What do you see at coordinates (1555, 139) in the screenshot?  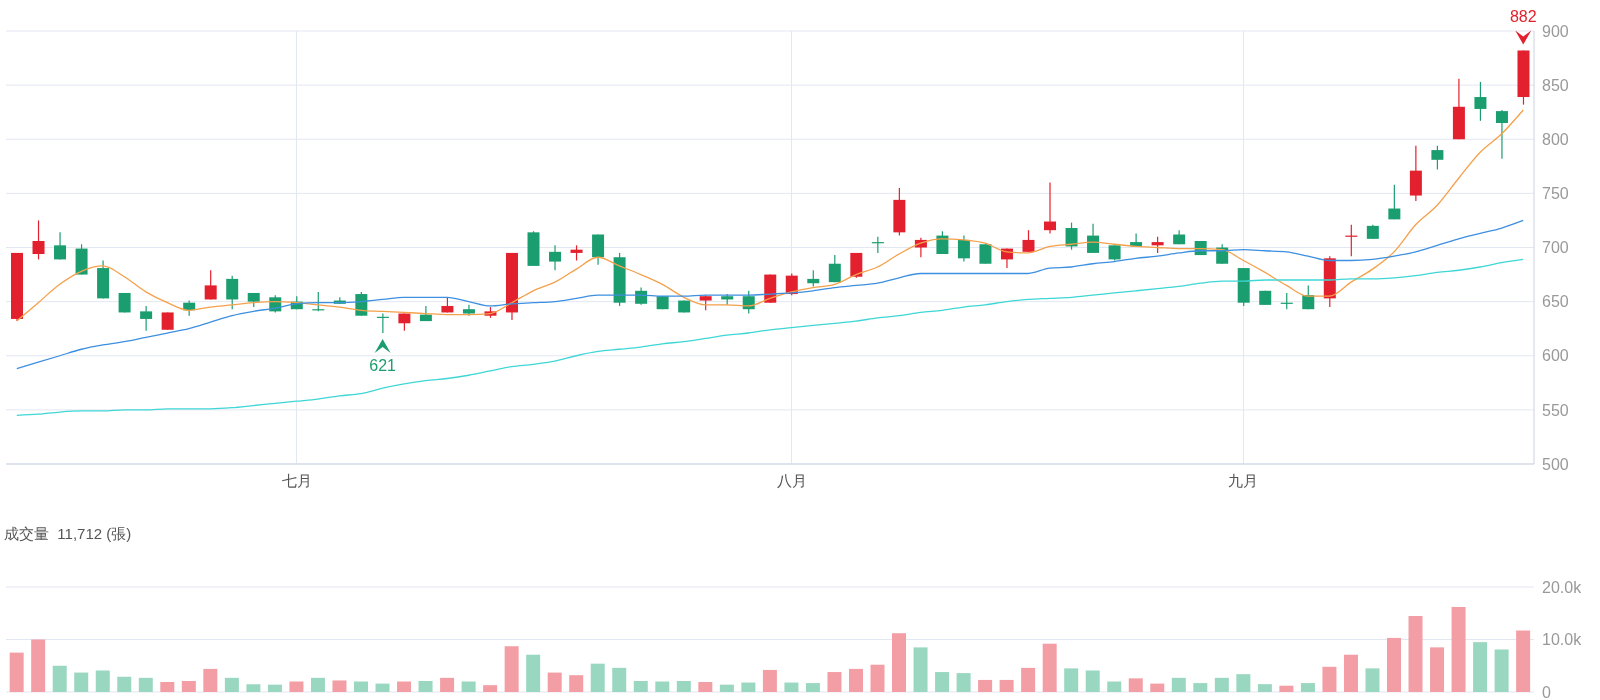 I see `y-tick-label: 800` at bounding box center [1555, 139].